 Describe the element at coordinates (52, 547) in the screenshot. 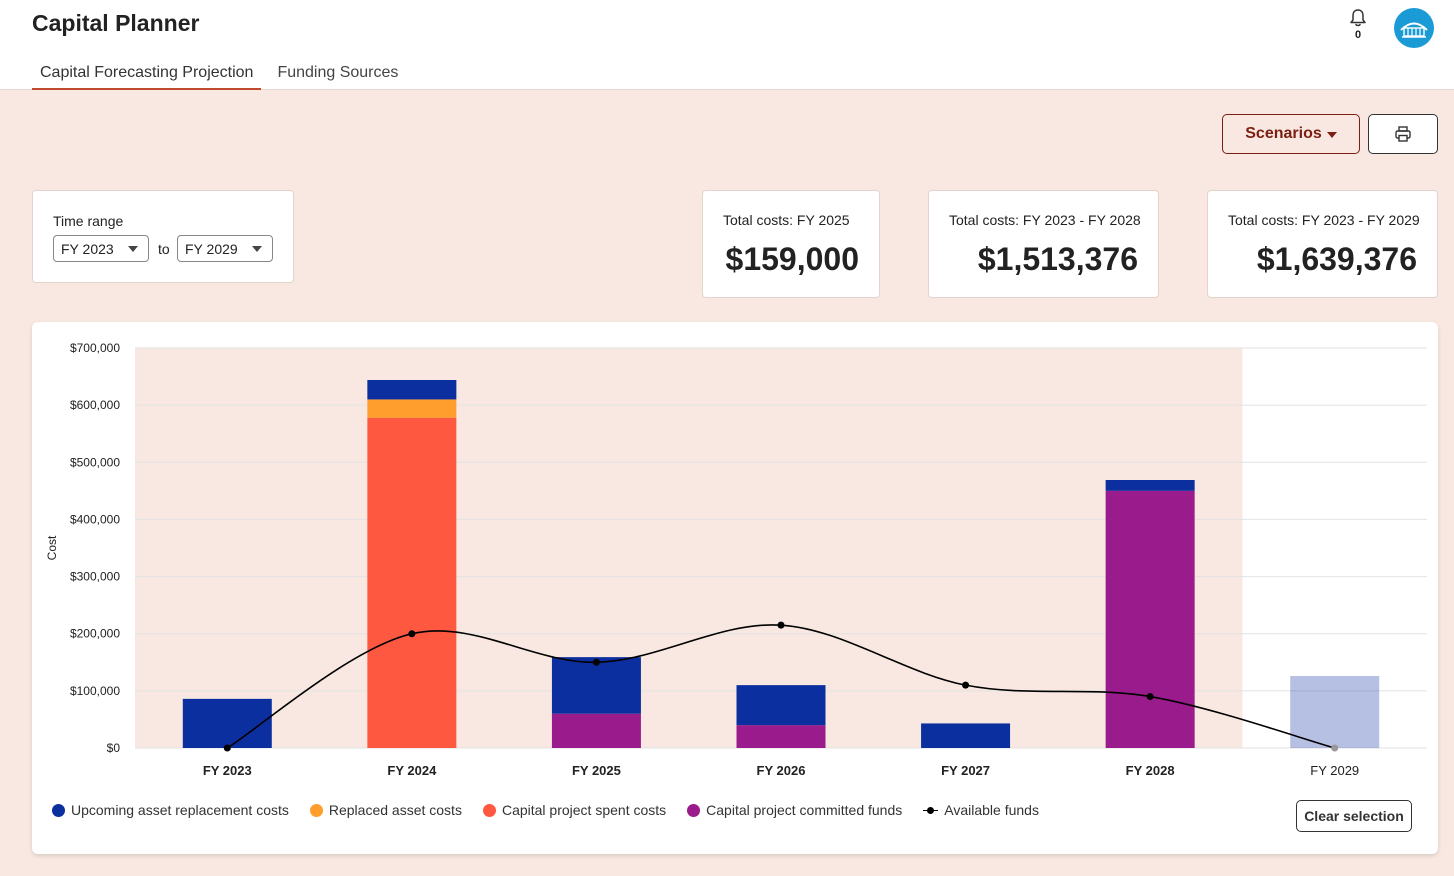

I see `y-axis-label: Cost` at that location.